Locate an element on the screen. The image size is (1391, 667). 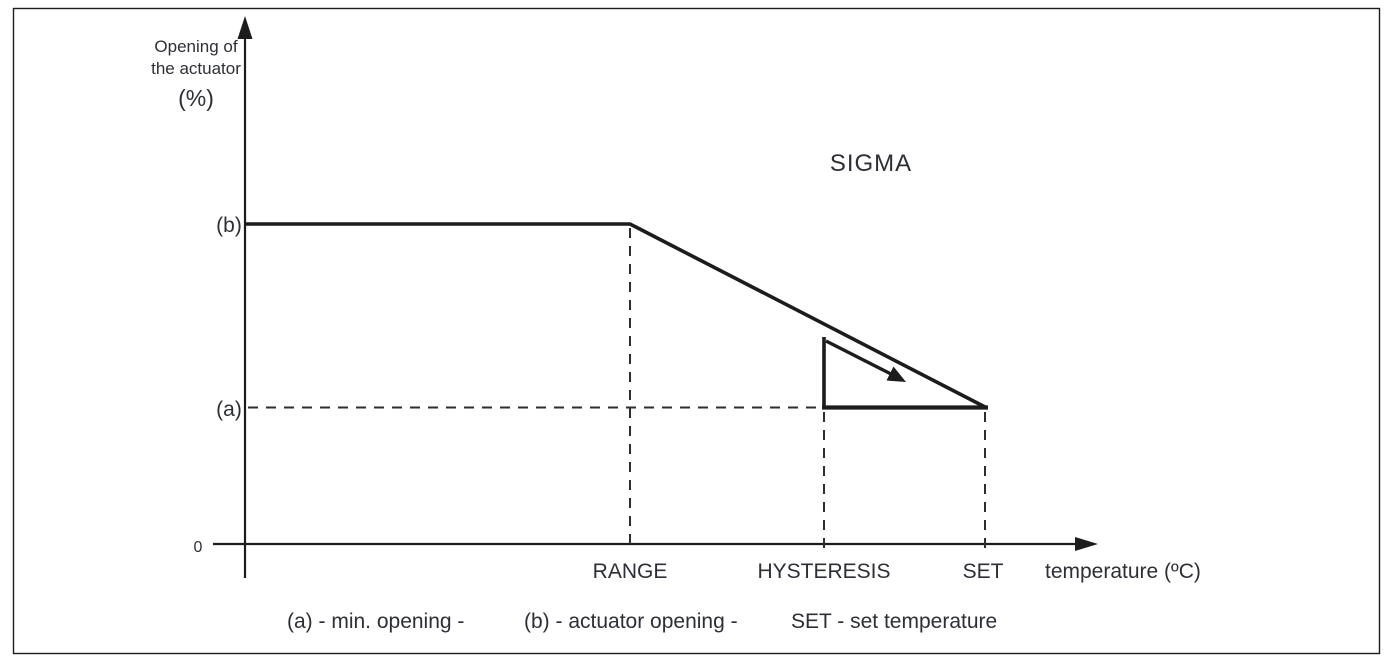
hysteresis-arrowhead-icon is located at coordinates (896, 374).